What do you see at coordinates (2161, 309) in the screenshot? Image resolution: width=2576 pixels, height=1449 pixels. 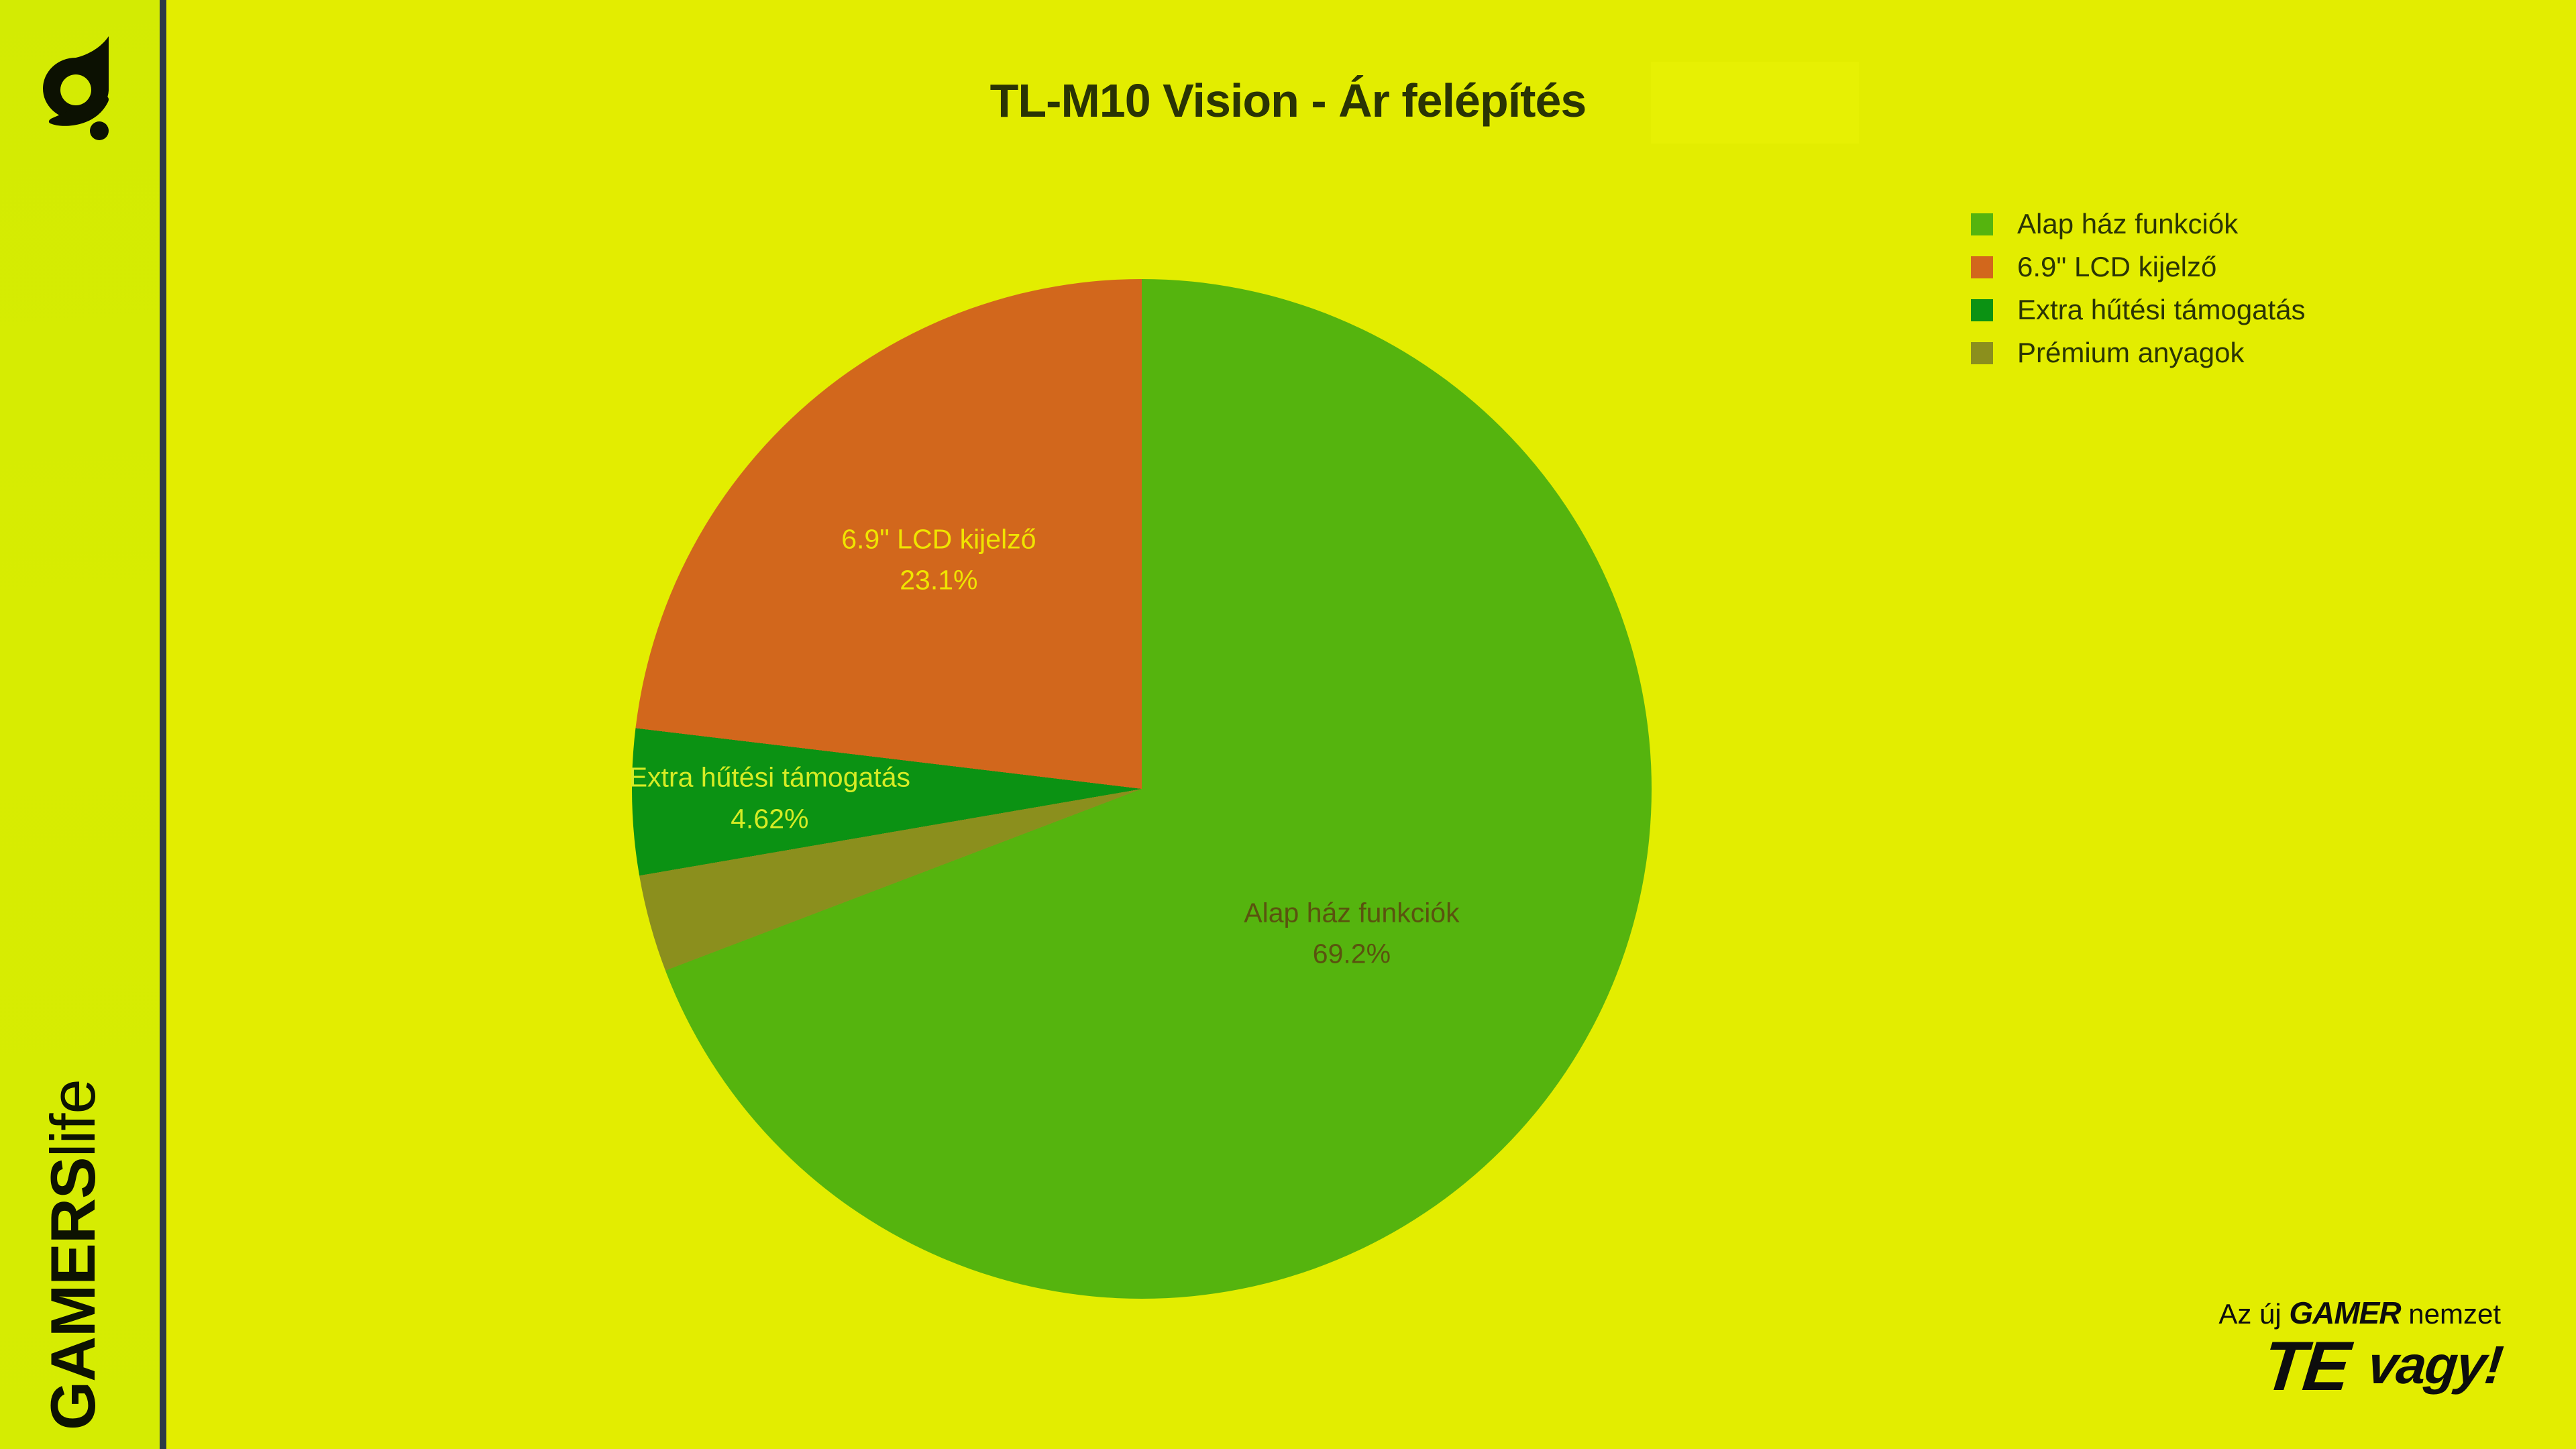 I see `legend-label: Extra hűtési támogatás` at bounding box center [2161, 309].